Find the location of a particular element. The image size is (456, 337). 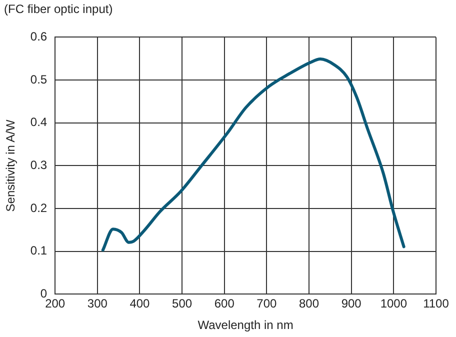

x-tick-label: 900 is located at coordinates (351, 303).